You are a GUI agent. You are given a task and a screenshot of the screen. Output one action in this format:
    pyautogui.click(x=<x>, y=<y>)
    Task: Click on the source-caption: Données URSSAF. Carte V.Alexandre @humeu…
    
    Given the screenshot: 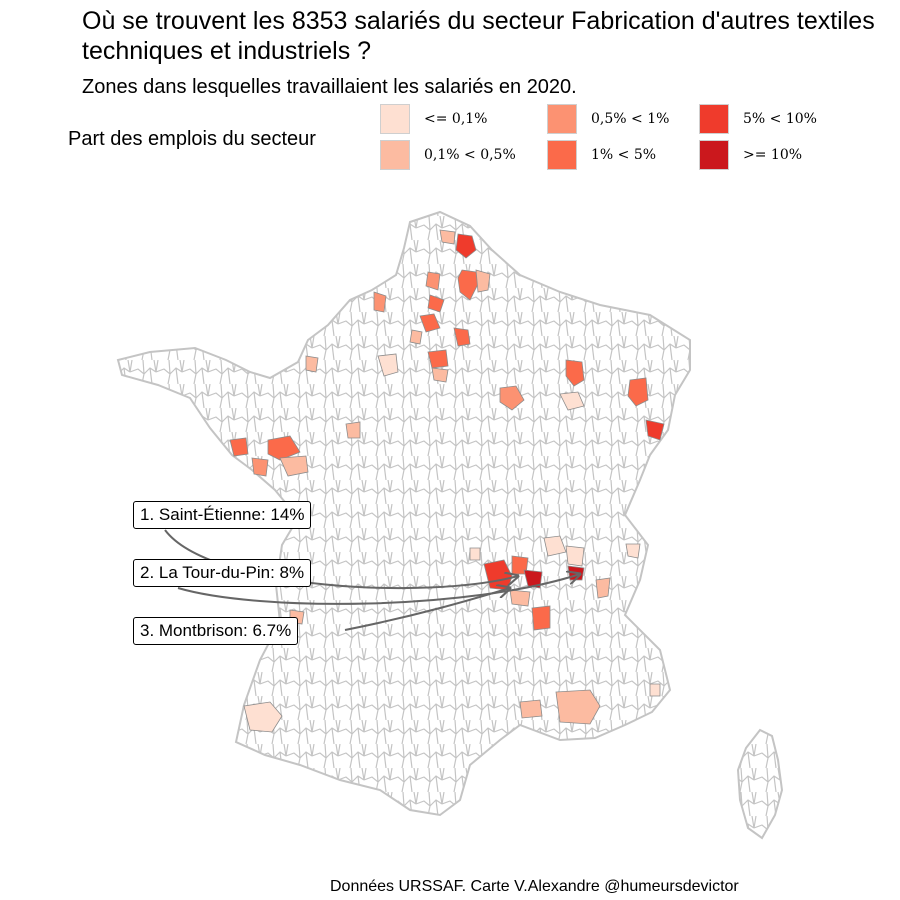 What is the action you would take?
    pyautogui.click(x=534, y=886)
    